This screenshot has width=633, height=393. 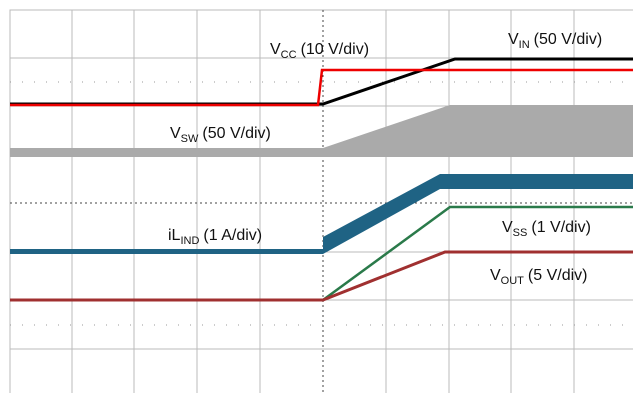 I want to click on label-scale: (10 V/div), so click(x=335, y=49).